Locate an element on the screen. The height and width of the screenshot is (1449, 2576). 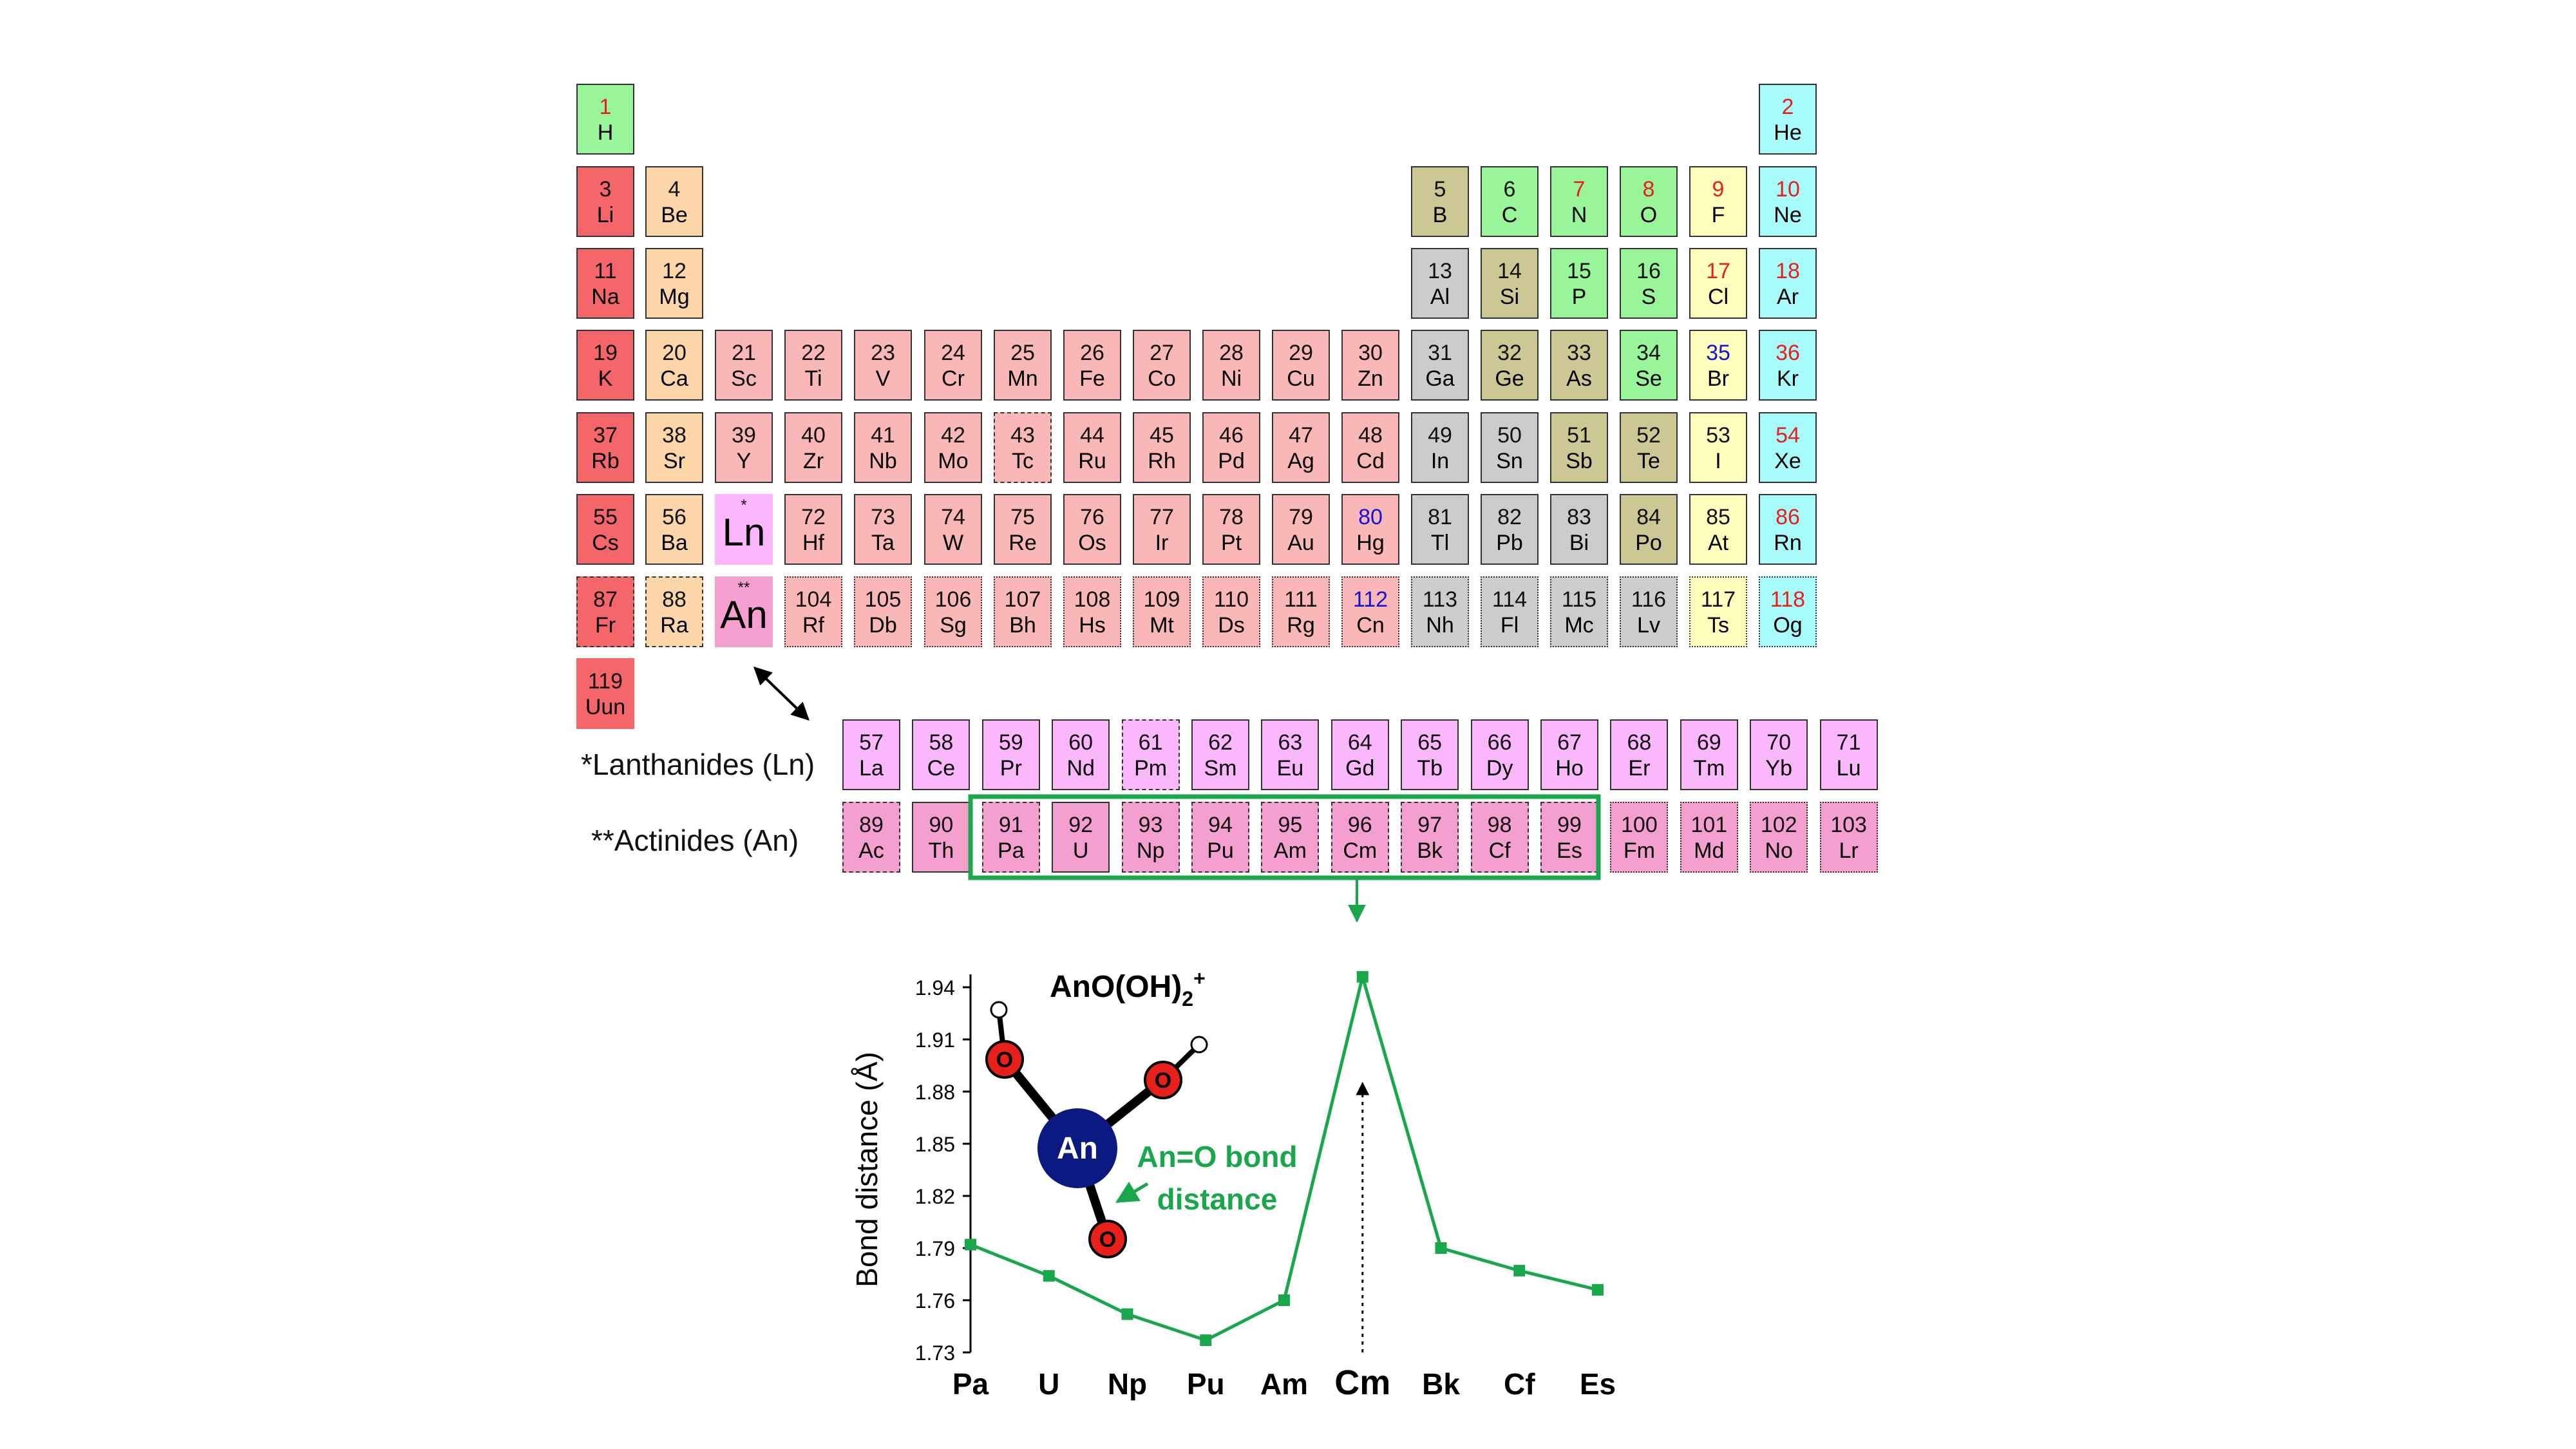
annotation-arrow is located at coordinates (1132, 1192).